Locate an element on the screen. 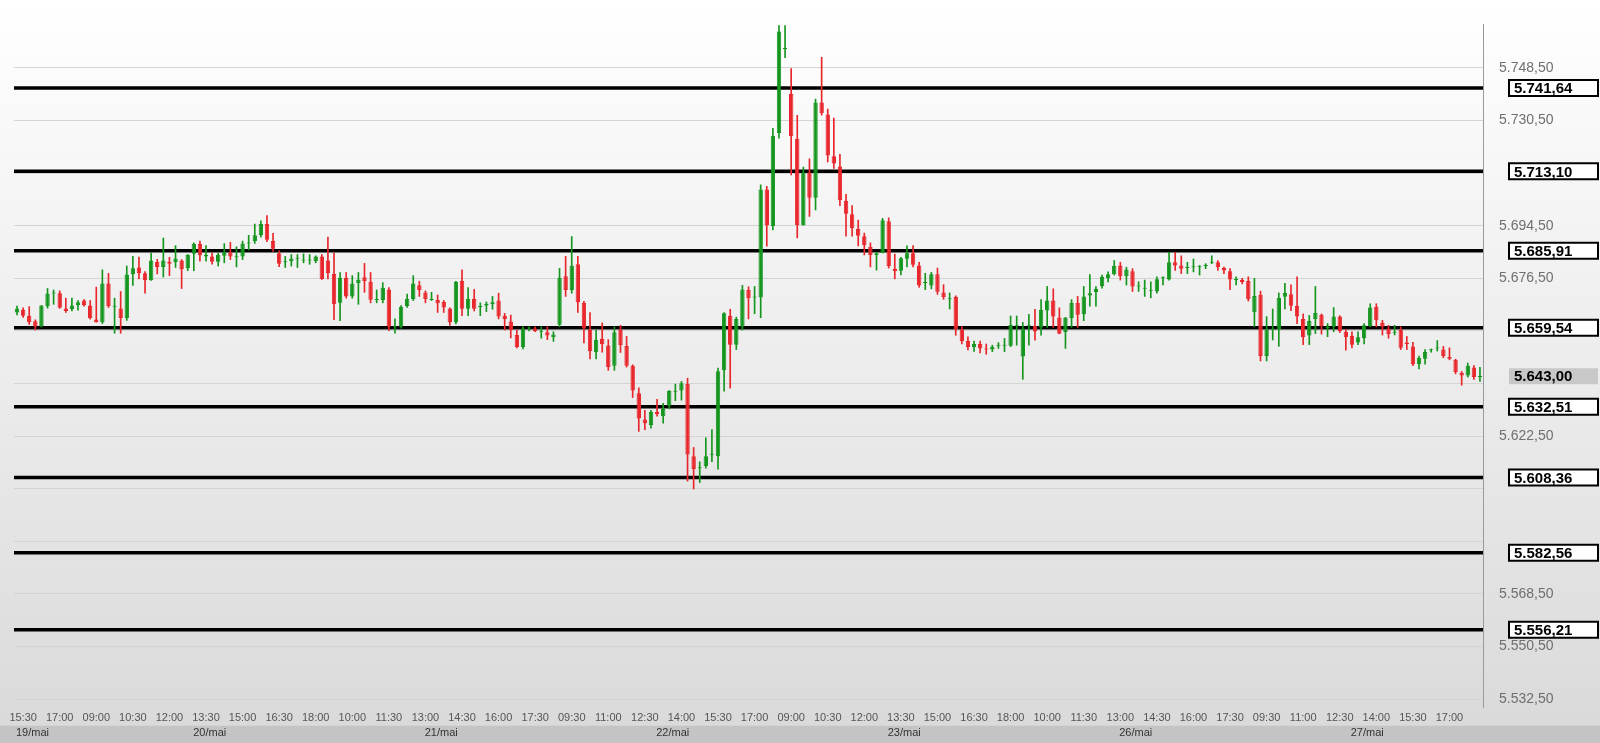 The width and height of the screenshot is (1600, 743). x-tick-label: 11:30 is located at coordinates (1084, 717).